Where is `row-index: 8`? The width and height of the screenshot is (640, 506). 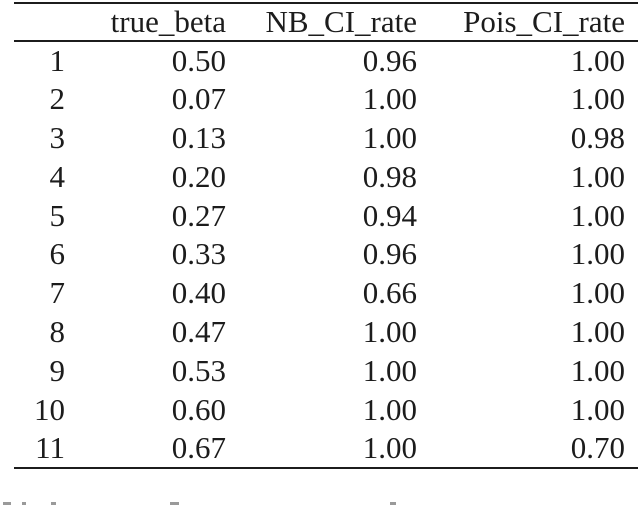
row-index: 8 is located at coordinates (57, 331).